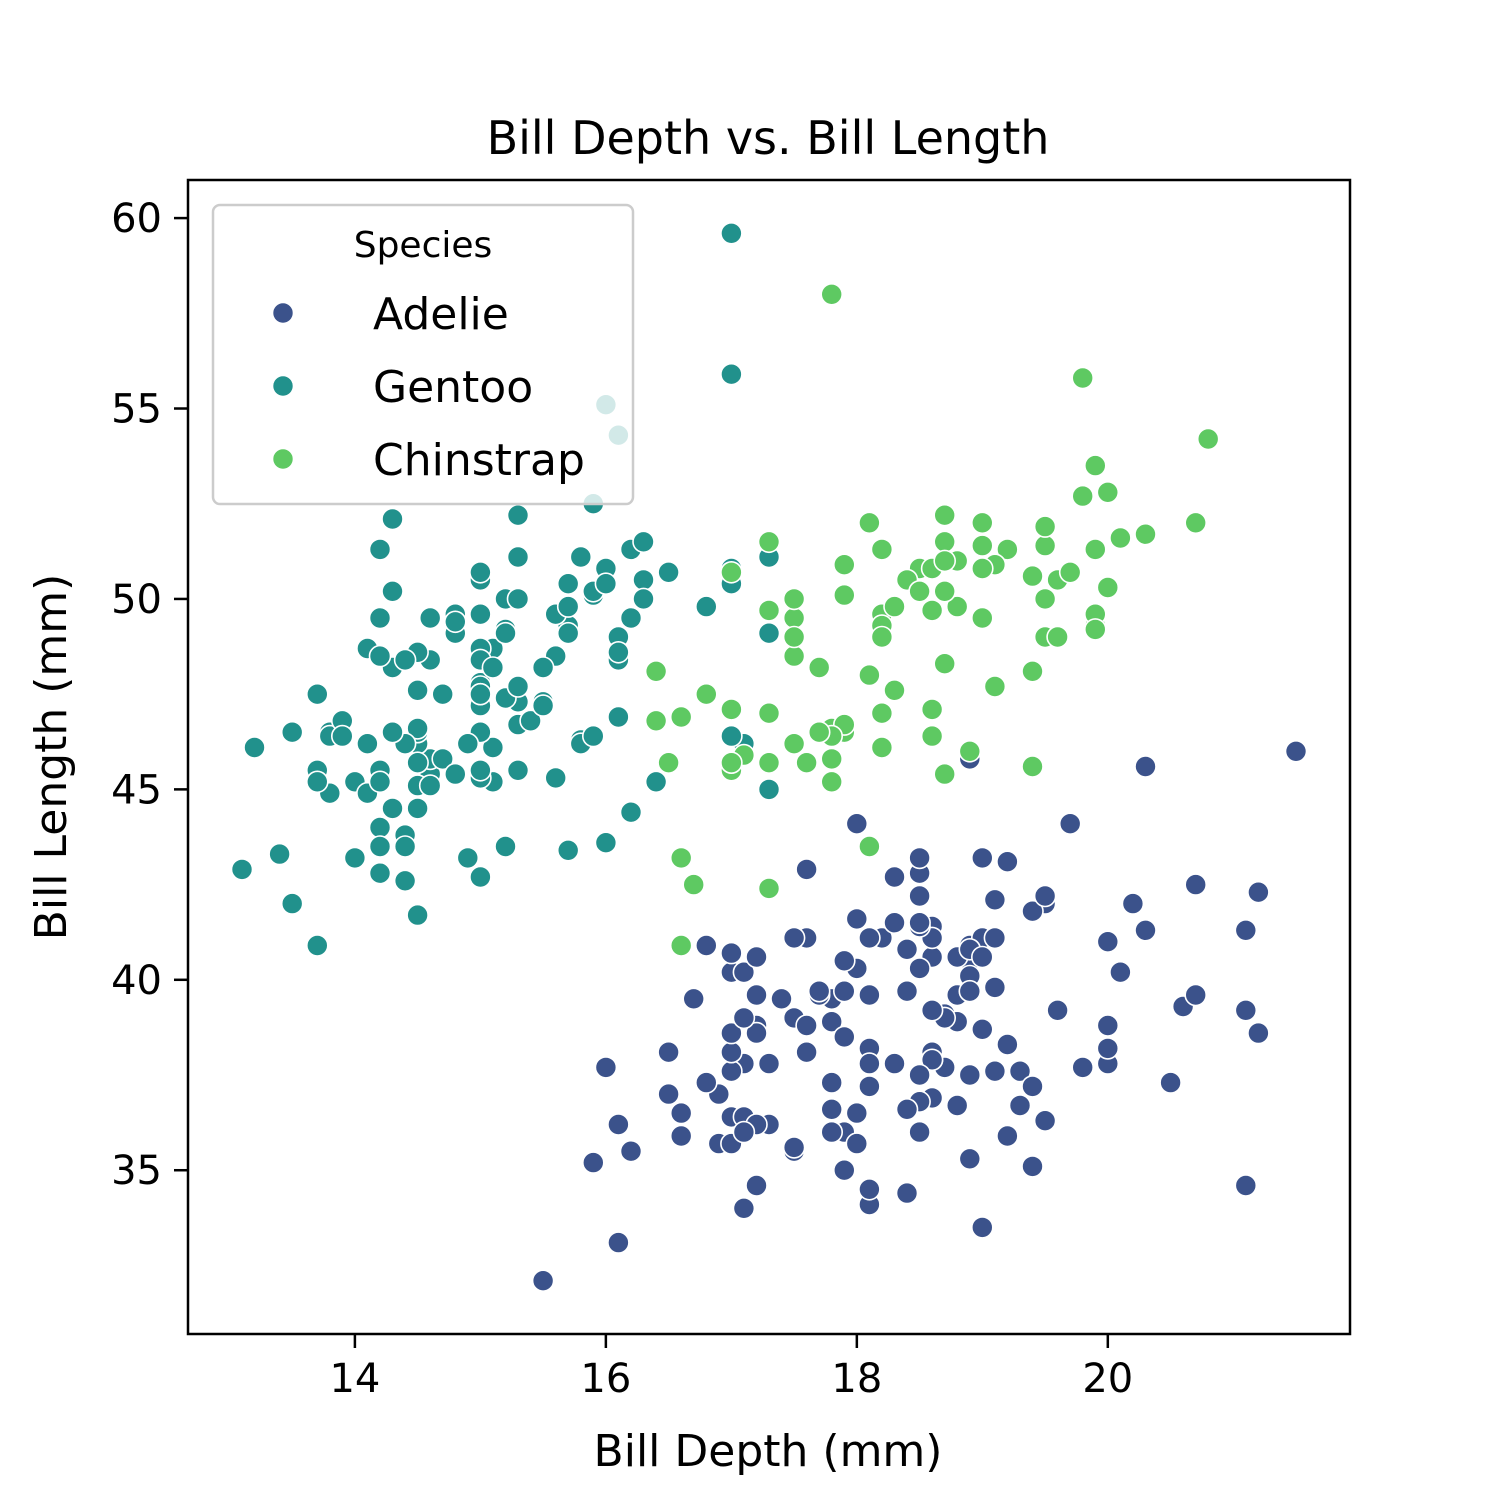  I want to click on legend-marker-chinstrap, so click(283, 459).